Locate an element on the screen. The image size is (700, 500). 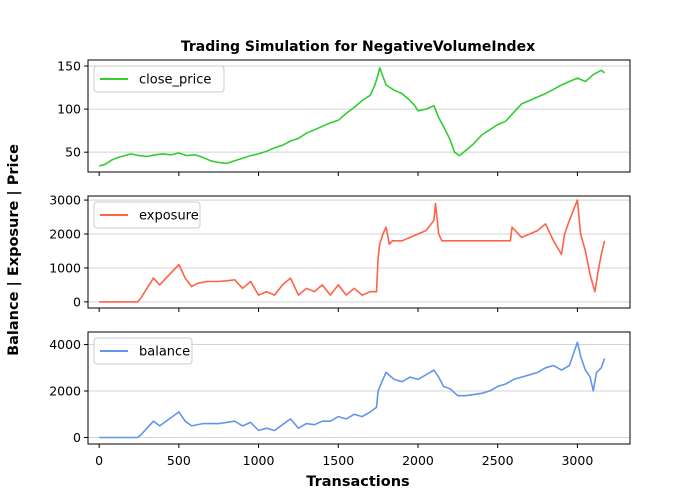
legend: balance is located at coordinates (143, 351).